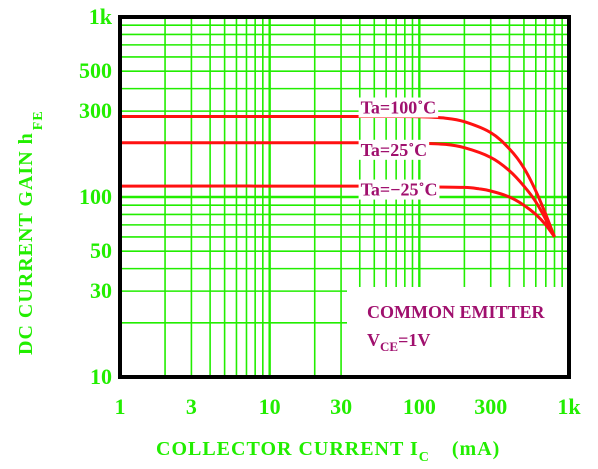 This screenshot has height=469, width=598. I want to click on x-tick-label: 100, so click(419, 406).